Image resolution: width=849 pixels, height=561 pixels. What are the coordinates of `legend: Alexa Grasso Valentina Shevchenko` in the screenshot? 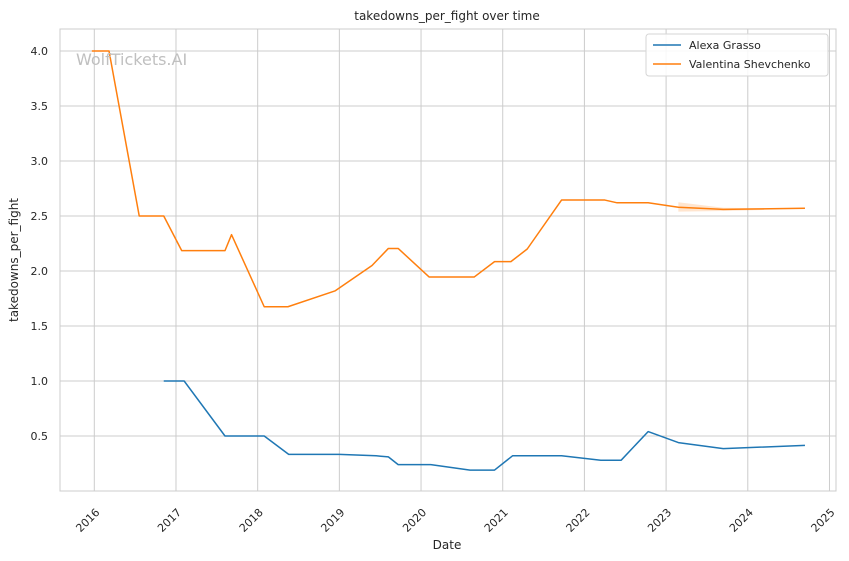 It's located at (737, 55).